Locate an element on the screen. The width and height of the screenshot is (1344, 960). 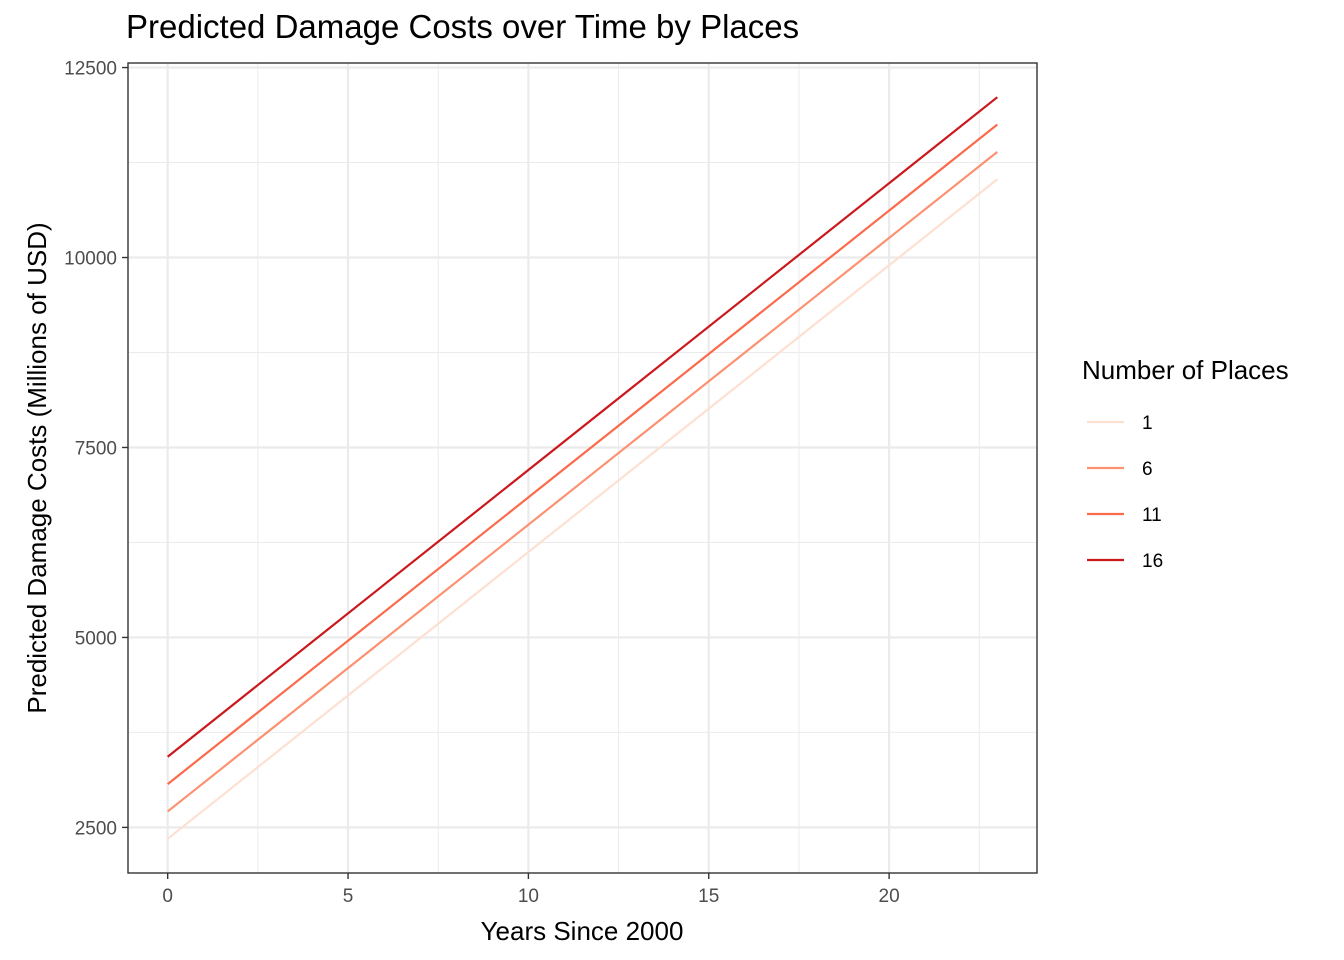
x-tick-label: 5 is located at coordinates (348, 896).